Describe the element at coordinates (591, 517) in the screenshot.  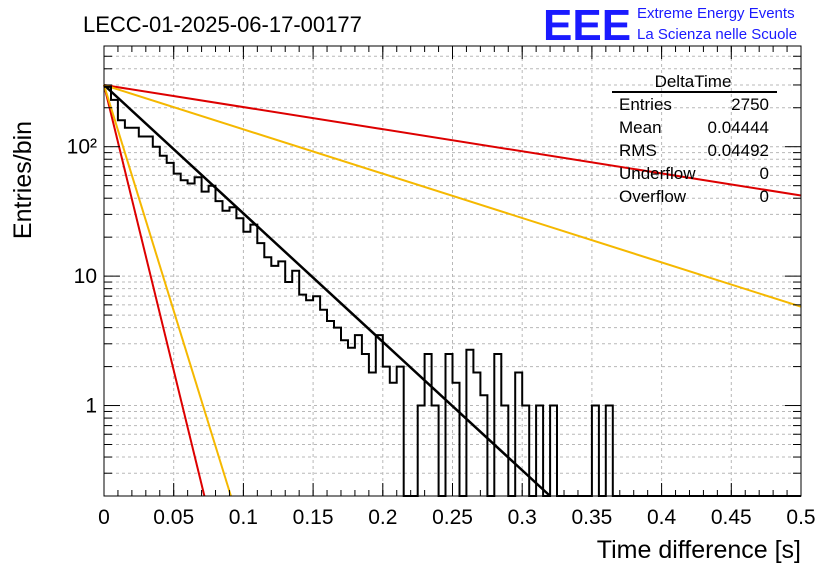
I see `x-tick-label: 0.35` at that location.